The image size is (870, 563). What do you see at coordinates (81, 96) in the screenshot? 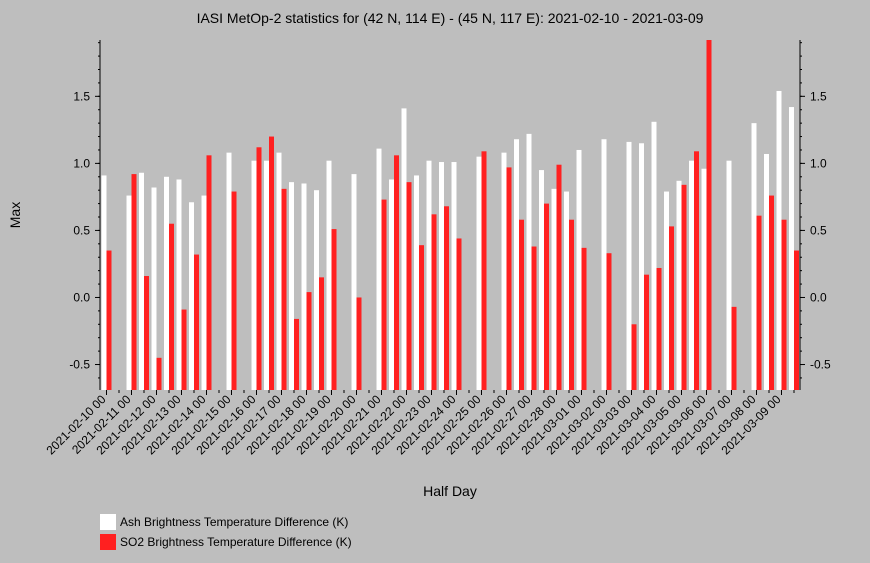
I see `y-tick-label-left: 1.5` at bounding box center [81, 96].